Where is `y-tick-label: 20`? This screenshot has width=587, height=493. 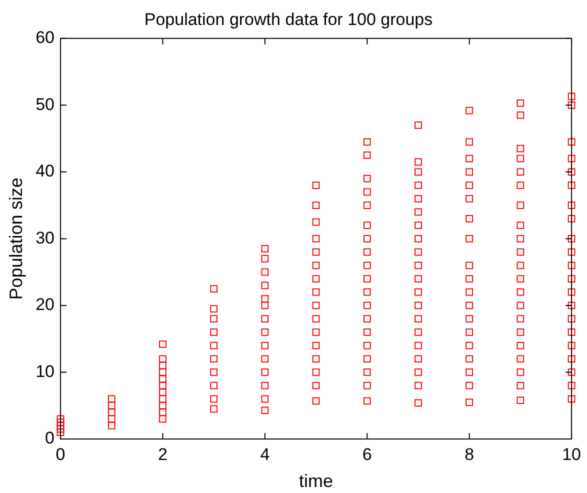 y-tick-label: 20 is located at coordinates (45, 304).